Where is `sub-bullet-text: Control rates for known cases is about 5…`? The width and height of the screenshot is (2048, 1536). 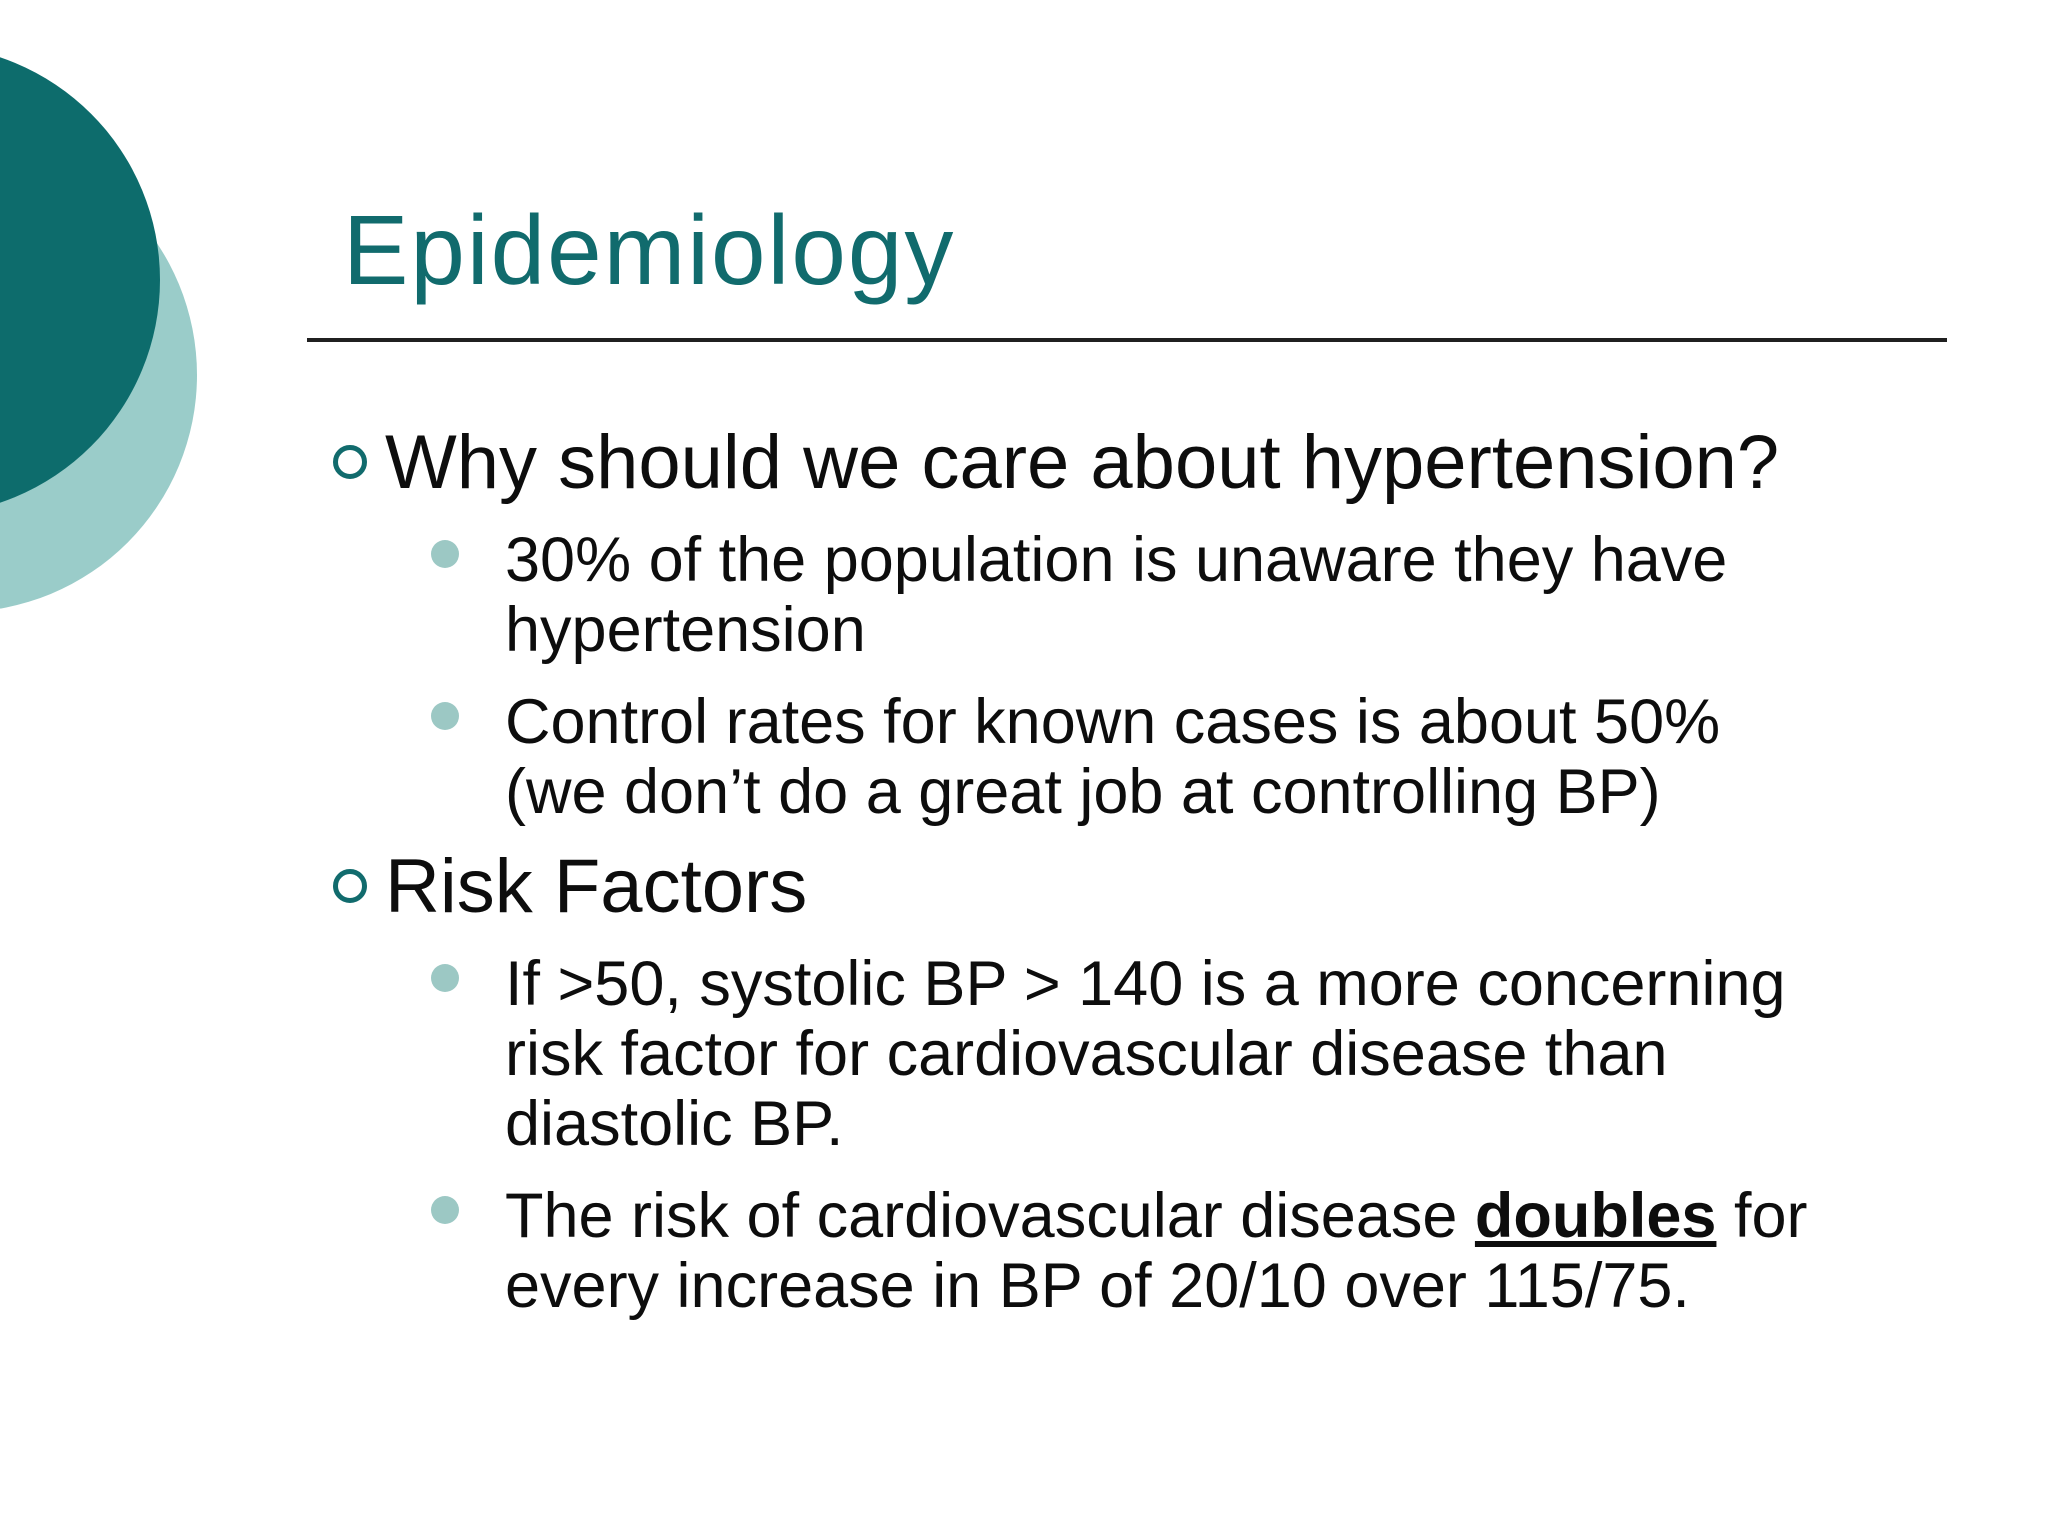 sub-bullet-text: Control rates for known cases is about 5… is located at coordinates (1113, 757).